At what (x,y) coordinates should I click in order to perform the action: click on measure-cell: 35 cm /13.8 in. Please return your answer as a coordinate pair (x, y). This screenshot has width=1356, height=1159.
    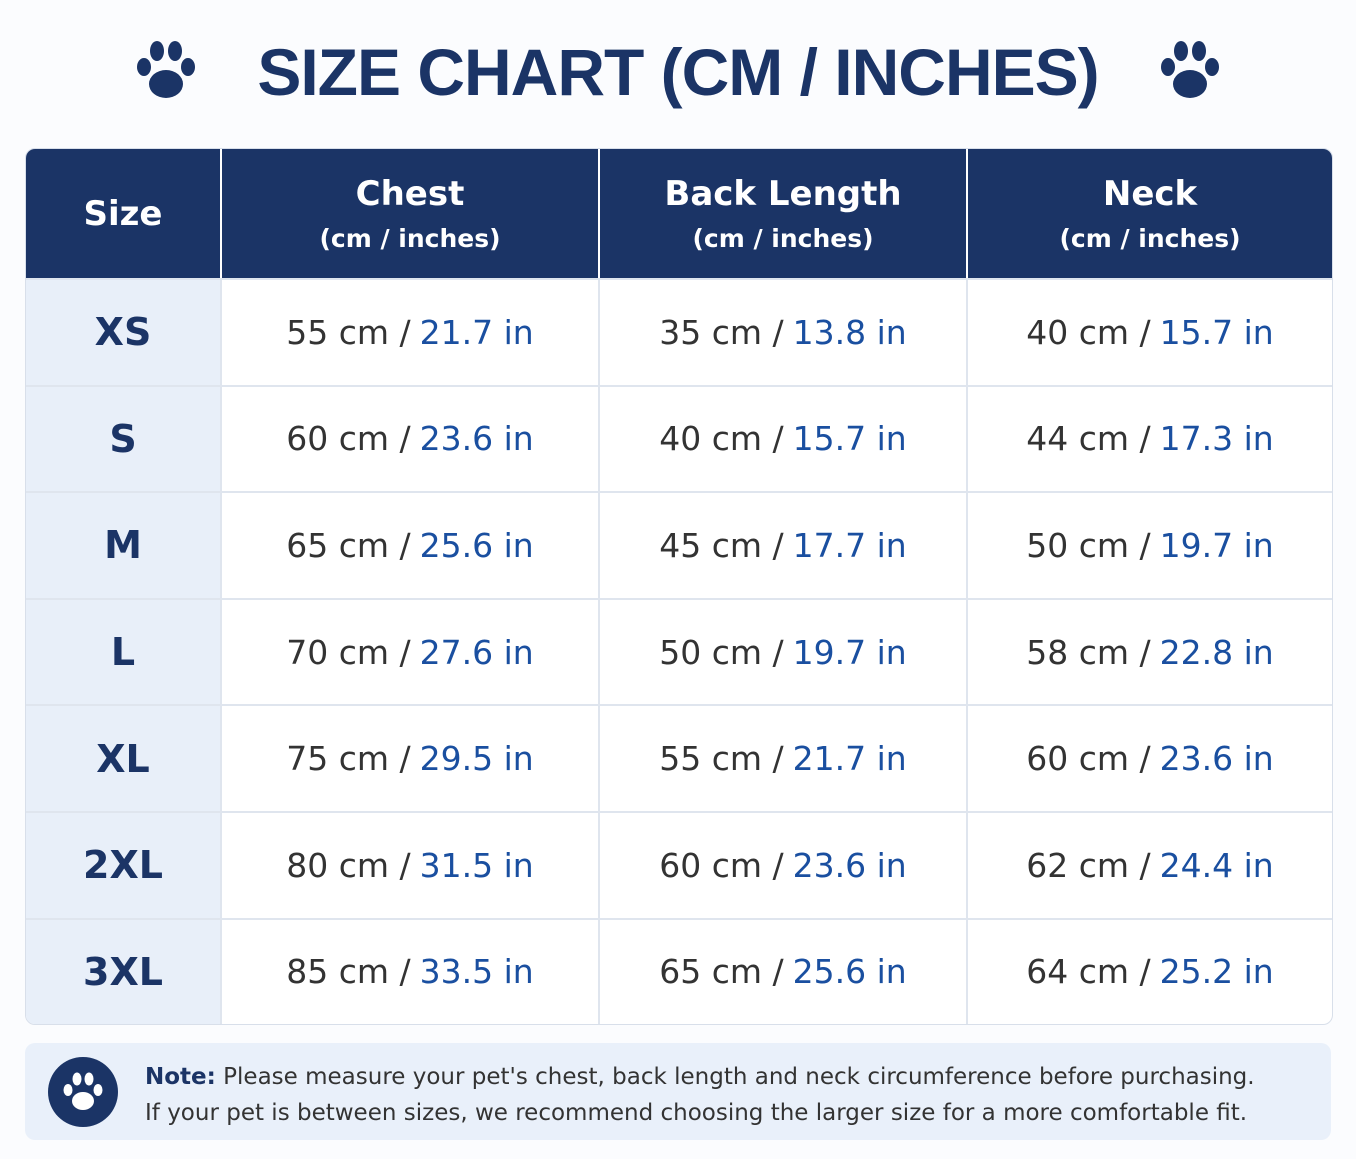
    Looking at the image, I should click on (782, 331).